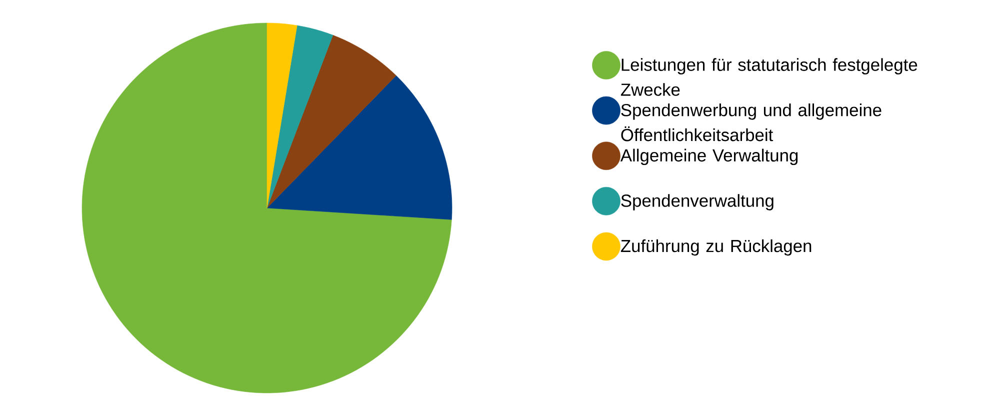  I want to click on legend-label: Allgemeine Verwaltung, so click(709, 157).